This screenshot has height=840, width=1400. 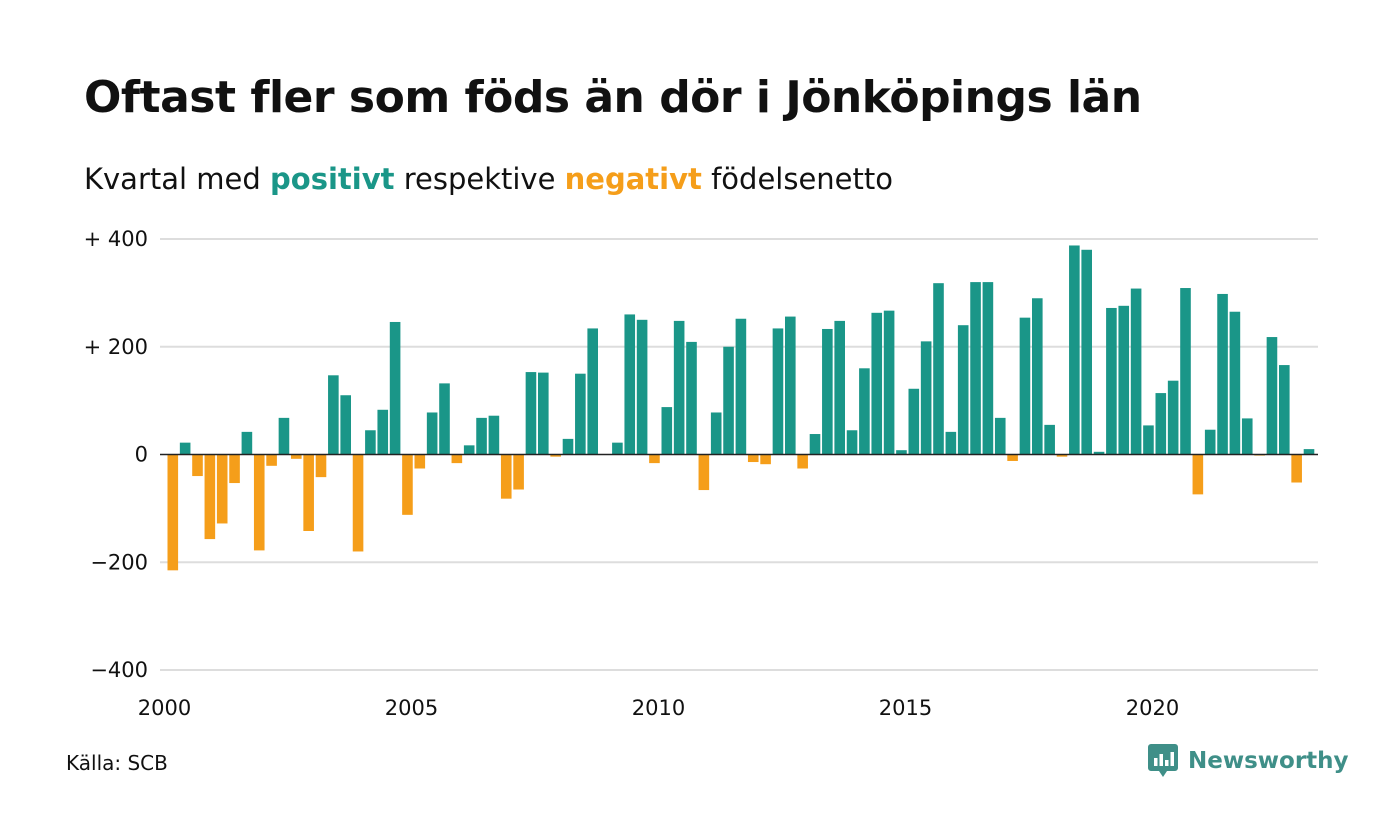 I want to click on bar-2016-k2, so click(x=975, y=368).